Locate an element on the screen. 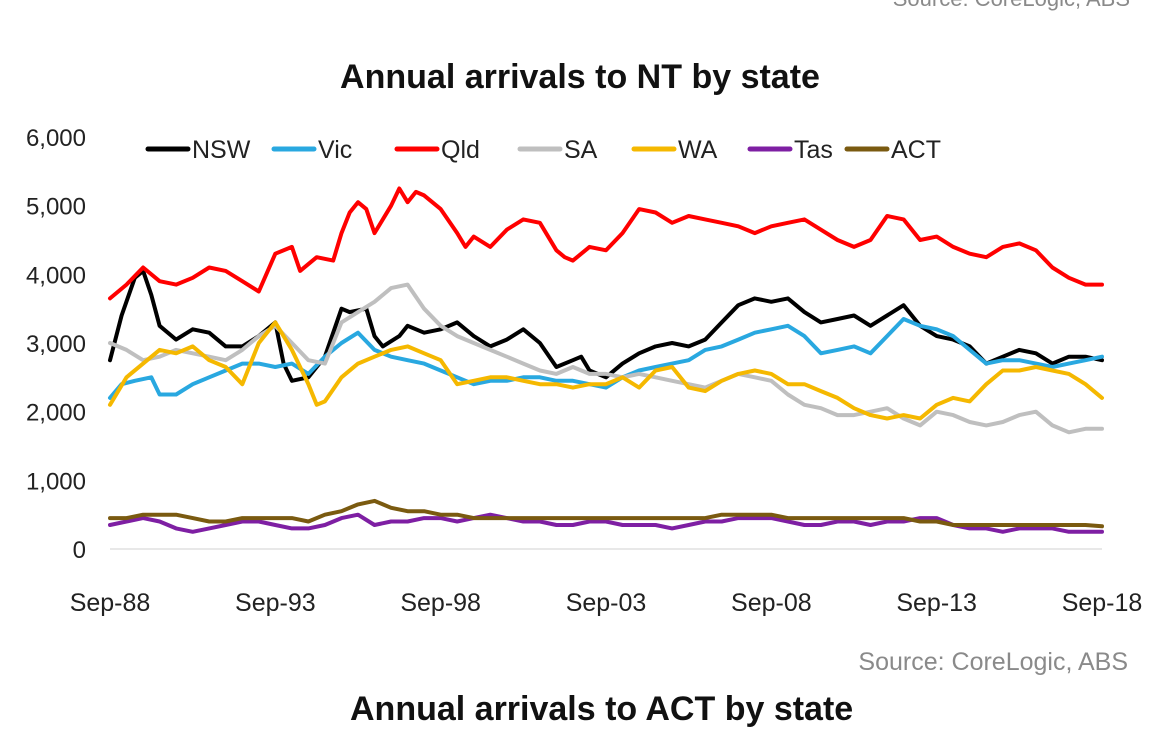 The width and height of the screenshot is (1160, 729). y-tick-label: 4,000 is located at coordinates (56, 275).